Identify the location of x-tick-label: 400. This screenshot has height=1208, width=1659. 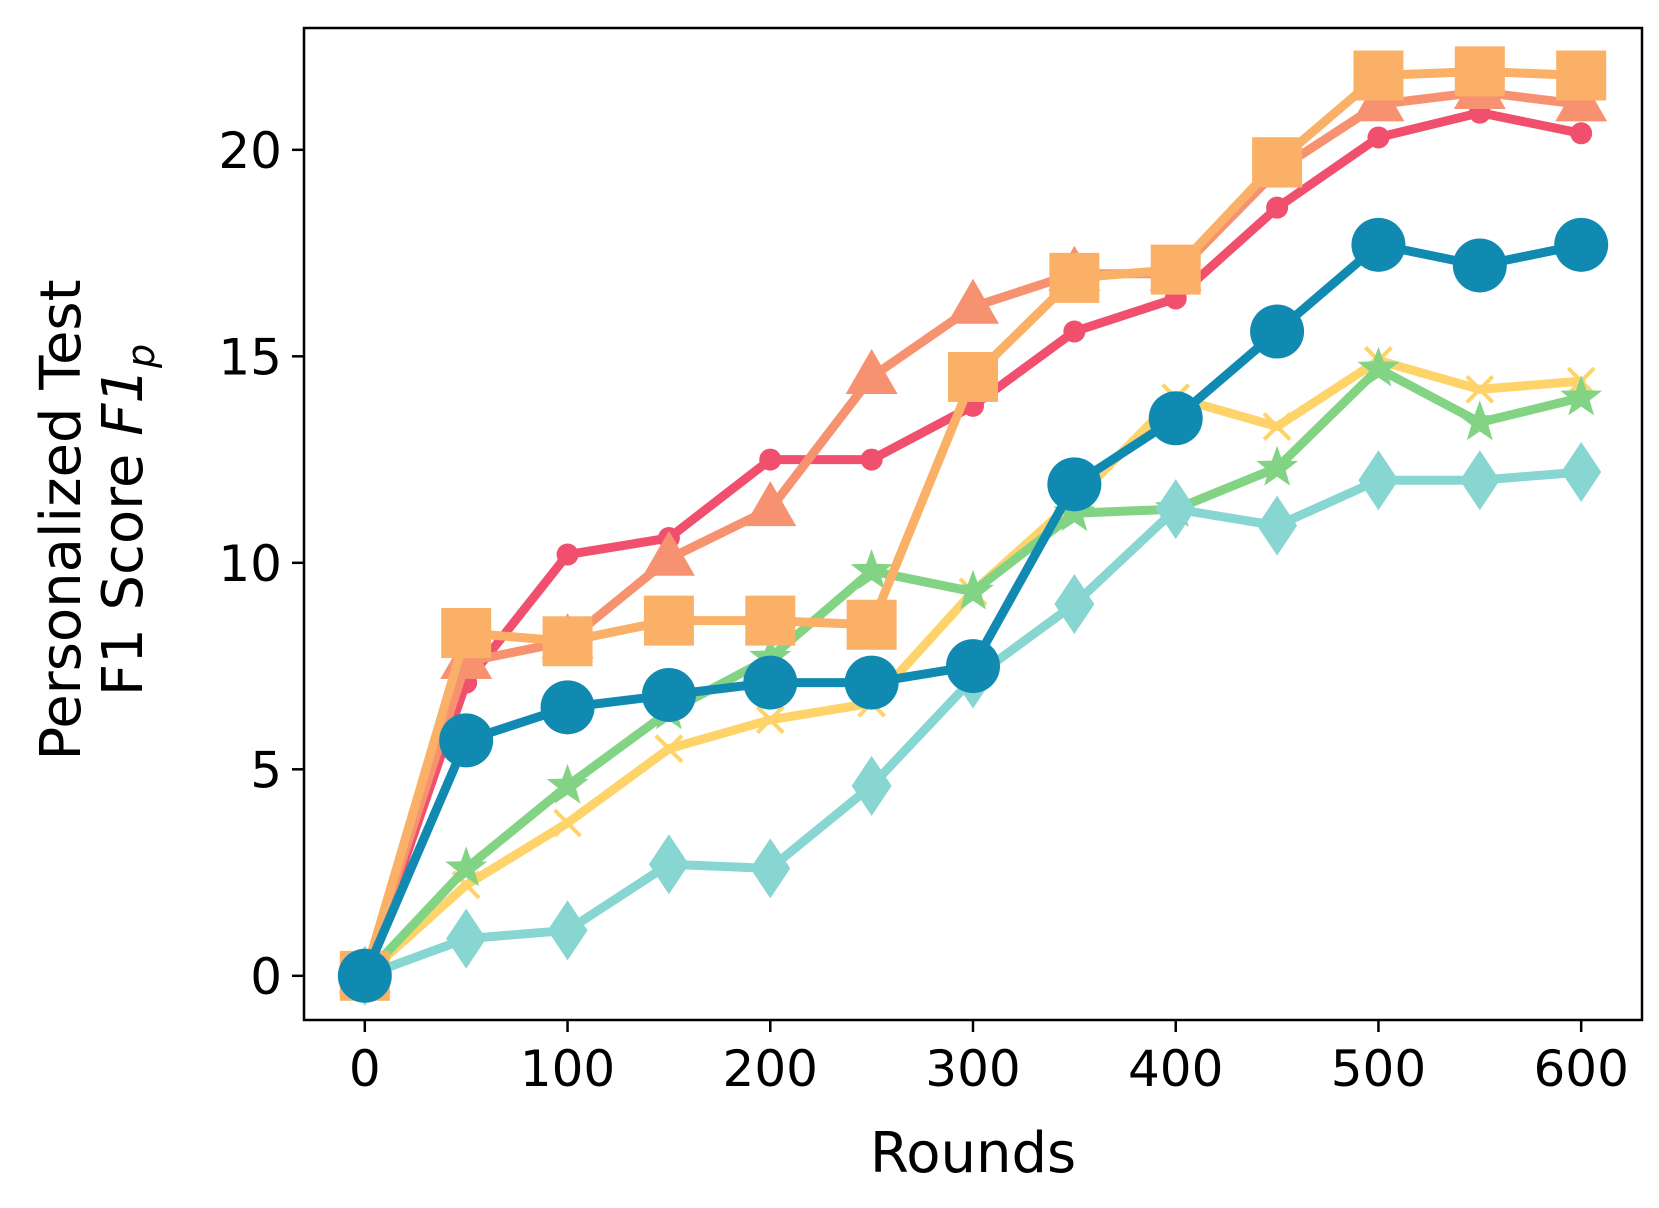
(1175, 1069).